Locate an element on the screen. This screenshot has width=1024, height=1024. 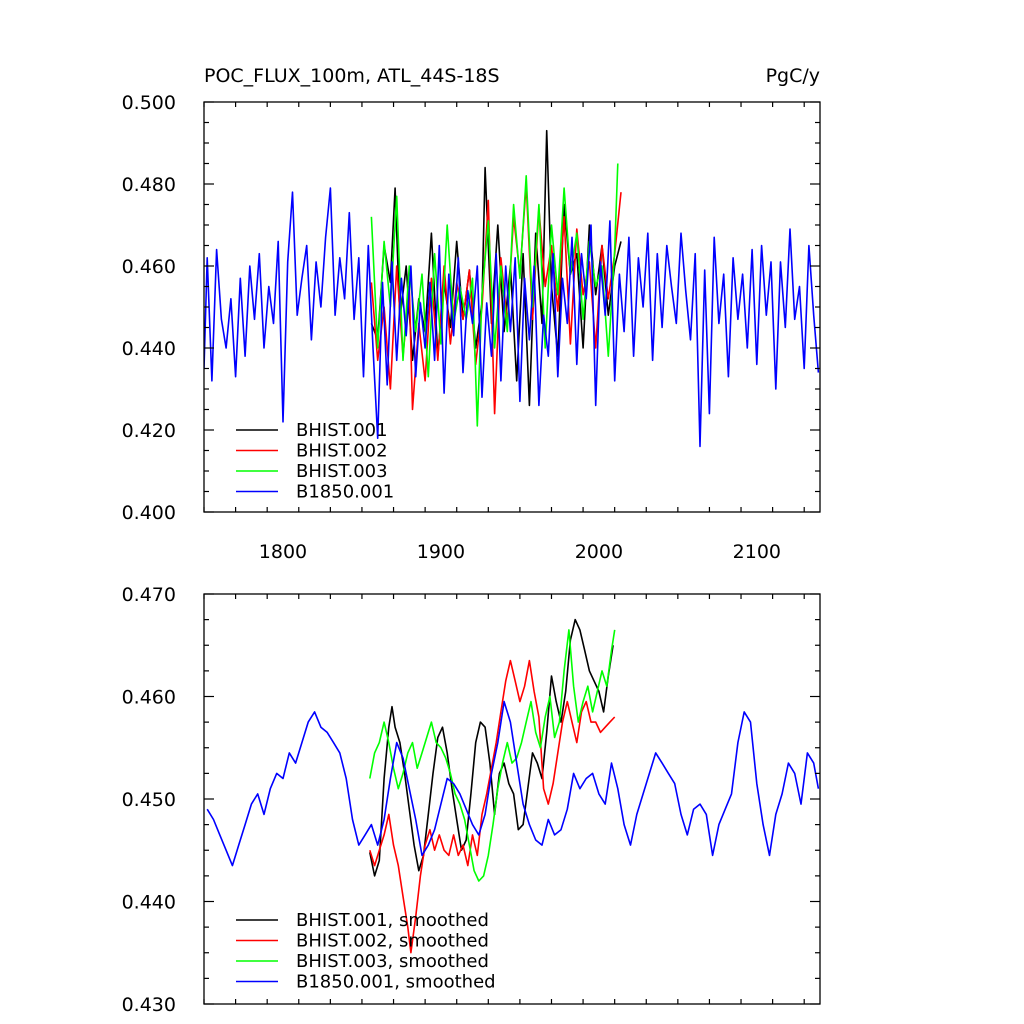
units-label: PgC/y is located at coordinates (793, 76).